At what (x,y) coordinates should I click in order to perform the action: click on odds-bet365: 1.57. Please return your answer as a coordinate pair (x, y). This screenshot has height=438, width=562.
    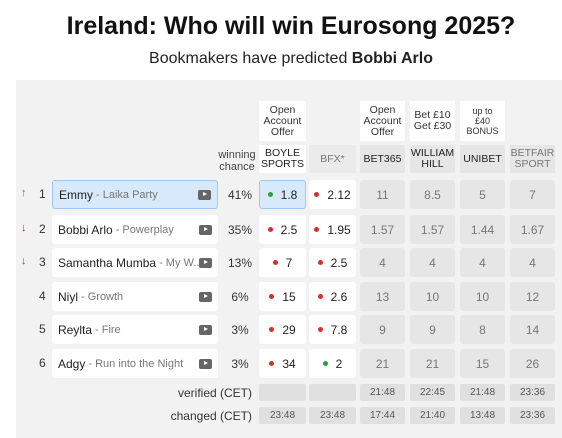
    Looking at the image, I should click on (382, 229).